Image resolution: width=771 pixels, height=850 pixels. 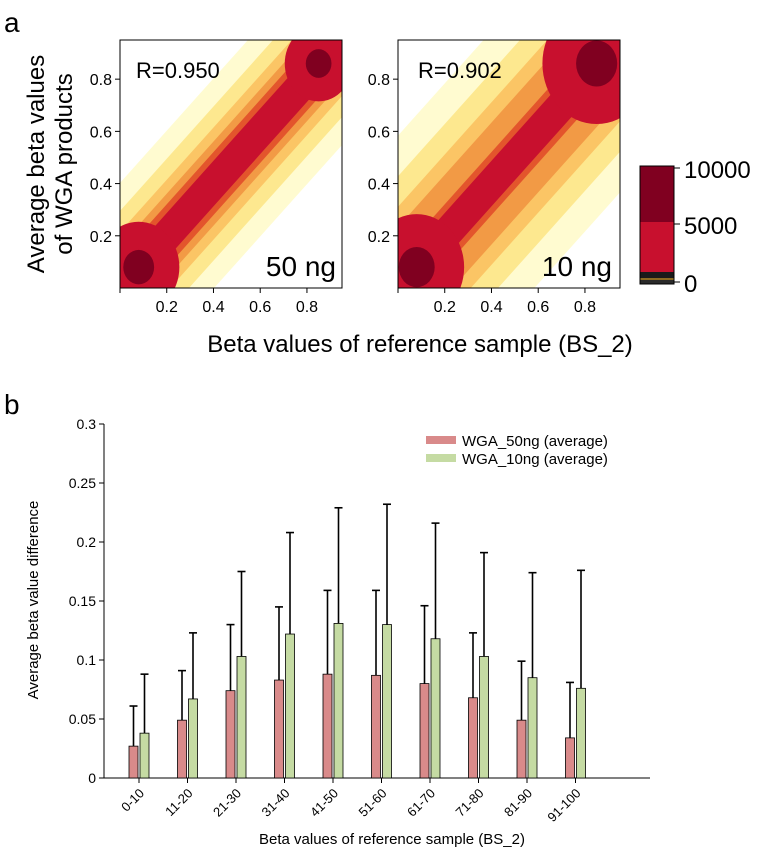 What do you see at coordinates (82, 601) in the screenshot?
I see `y-tick-label: 0.15` at bounding box center [82, 601].